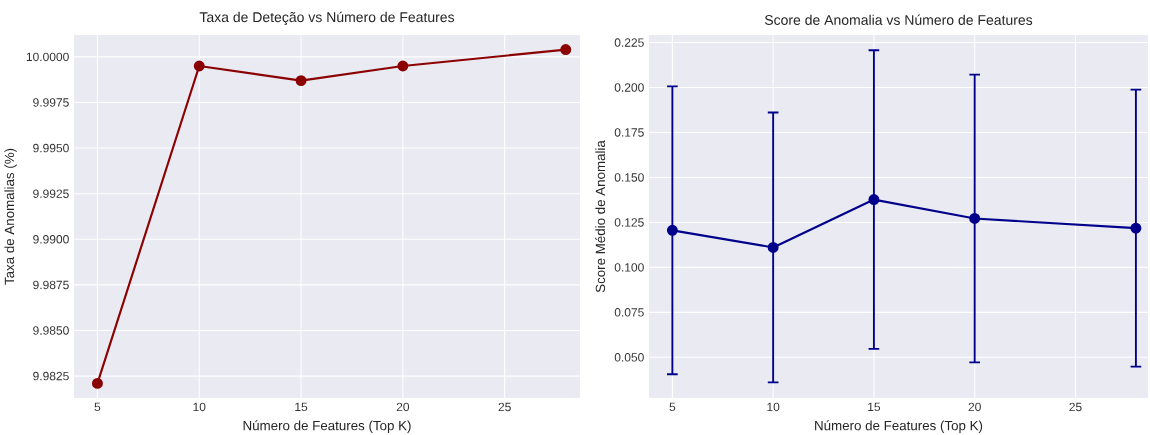  What do you see at coordinates (51, 193) in the screenshot?
I see `y-tick-label: 9.9925` at bounding box center [51, 193].